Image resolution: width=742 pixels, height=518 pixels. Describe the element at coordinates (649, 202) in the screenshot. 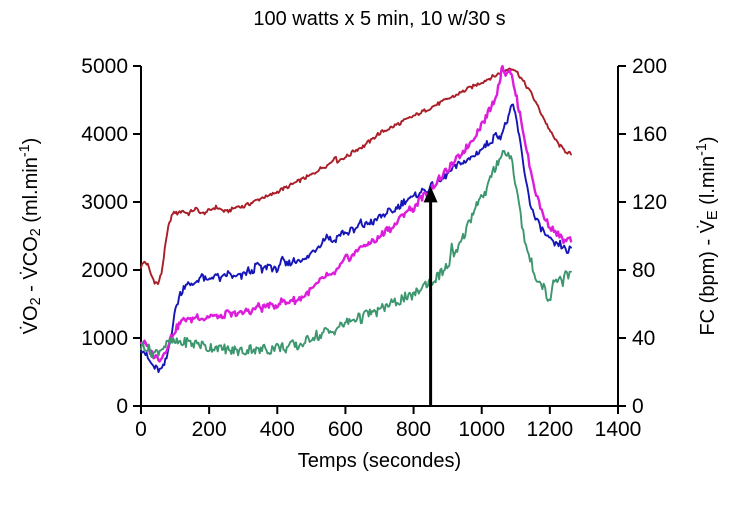

I see `right-axis-tick-label: 120` at that location.